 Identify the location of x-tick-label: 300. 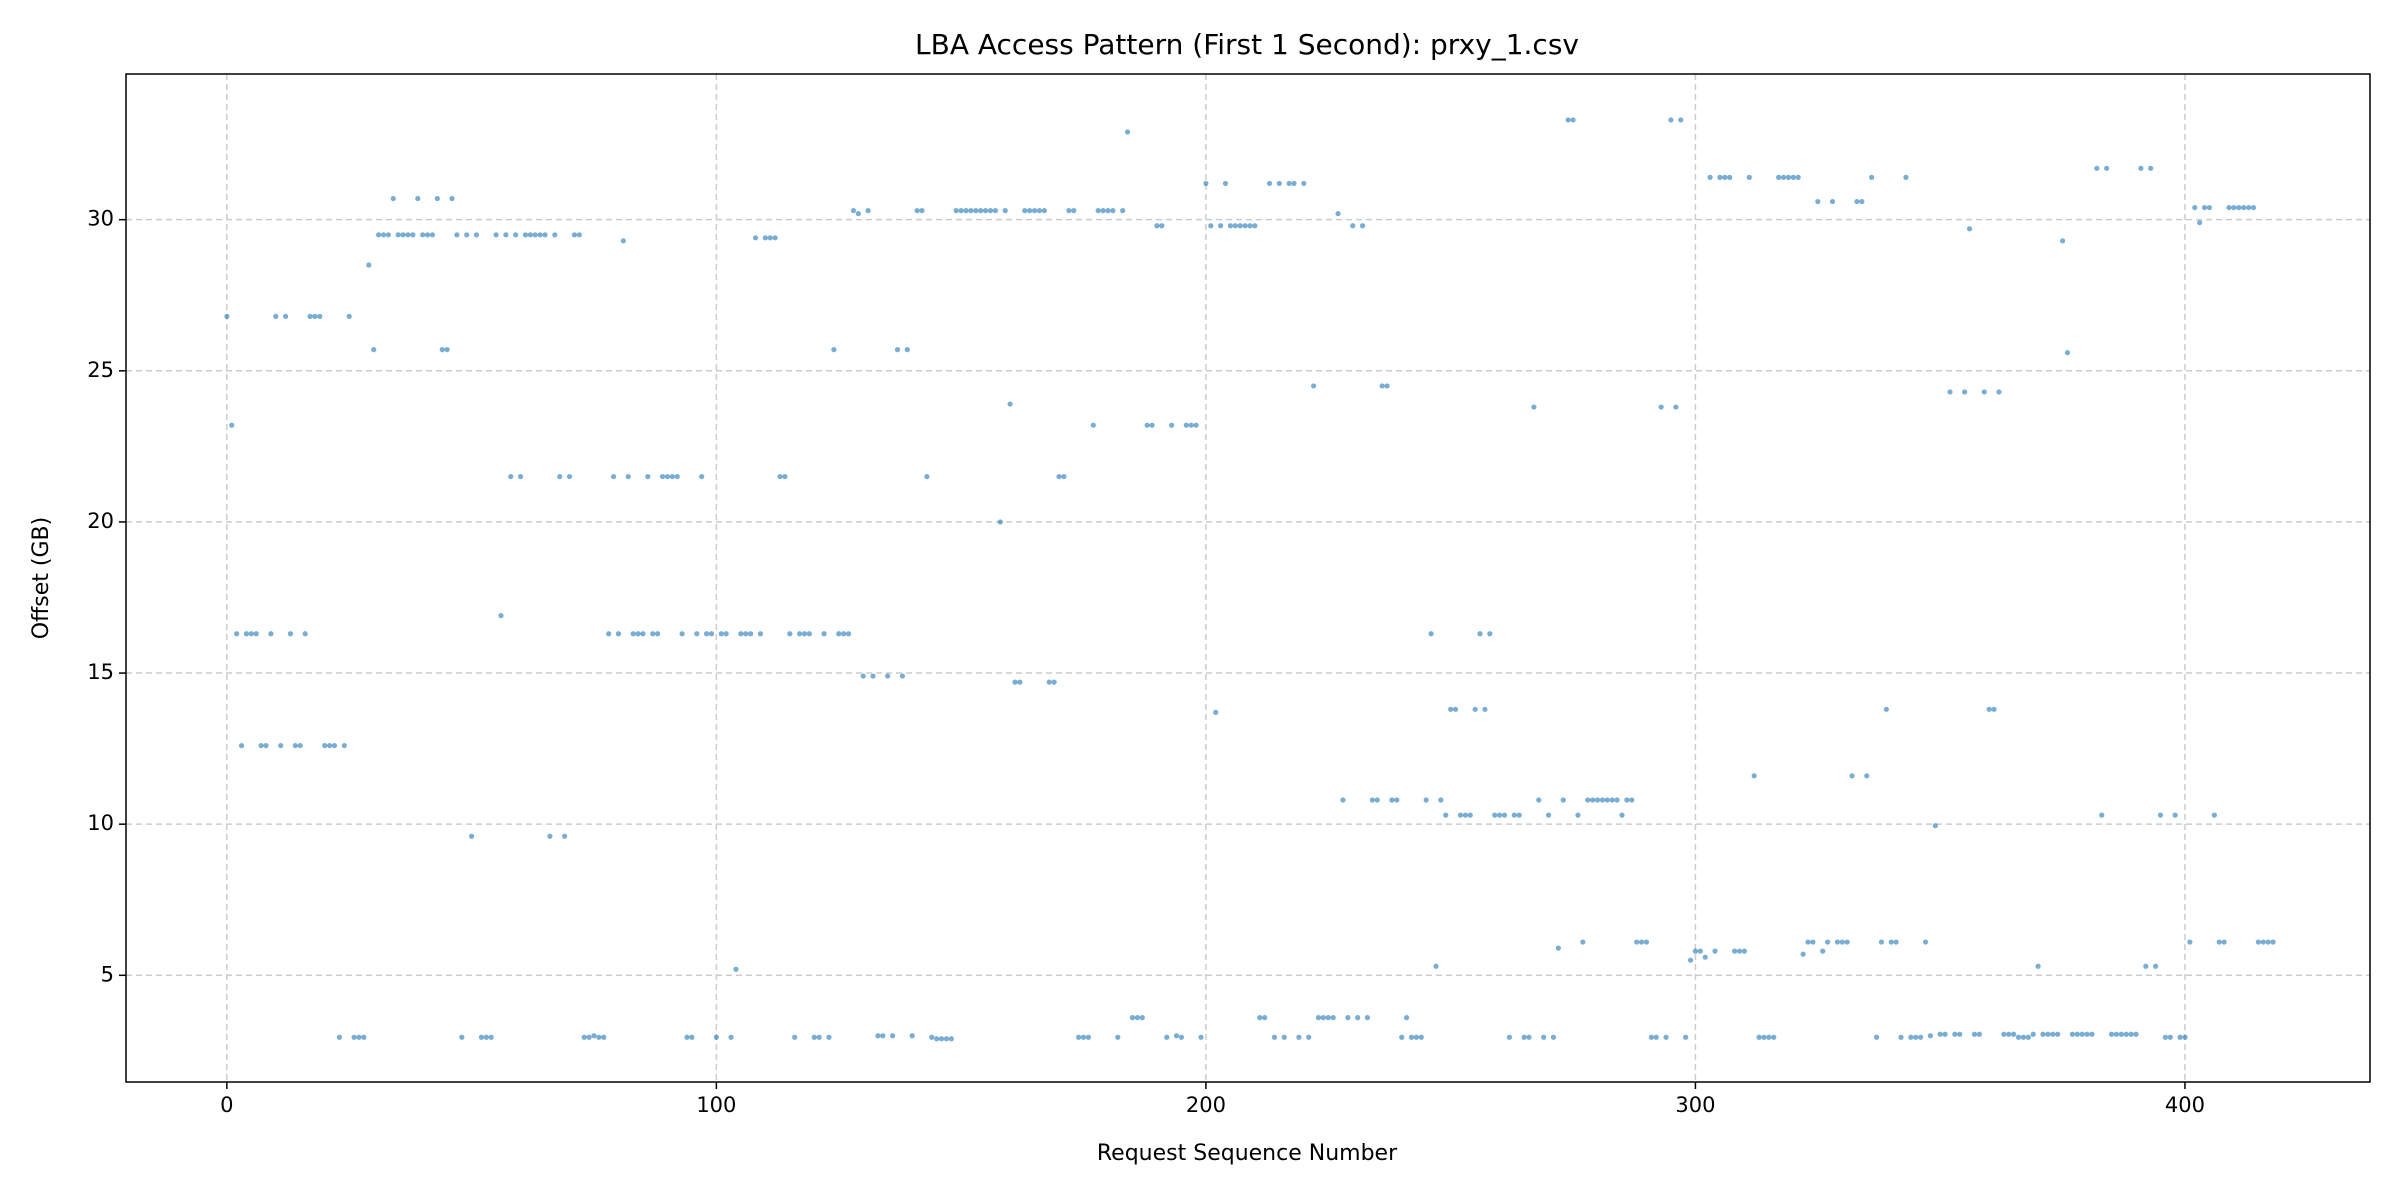
(1695, 1105).